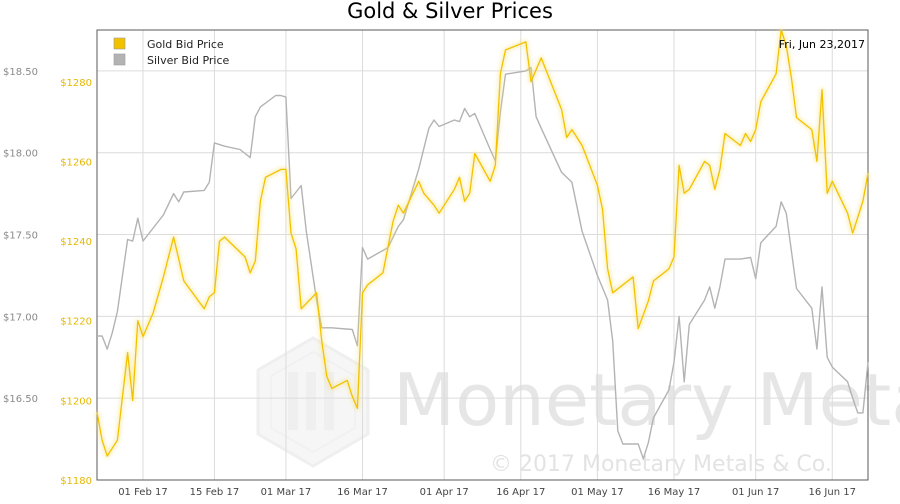 The image size is (900, 504). I want to click on date-label: Fri, Jun 23,2017, so click(822, 44).